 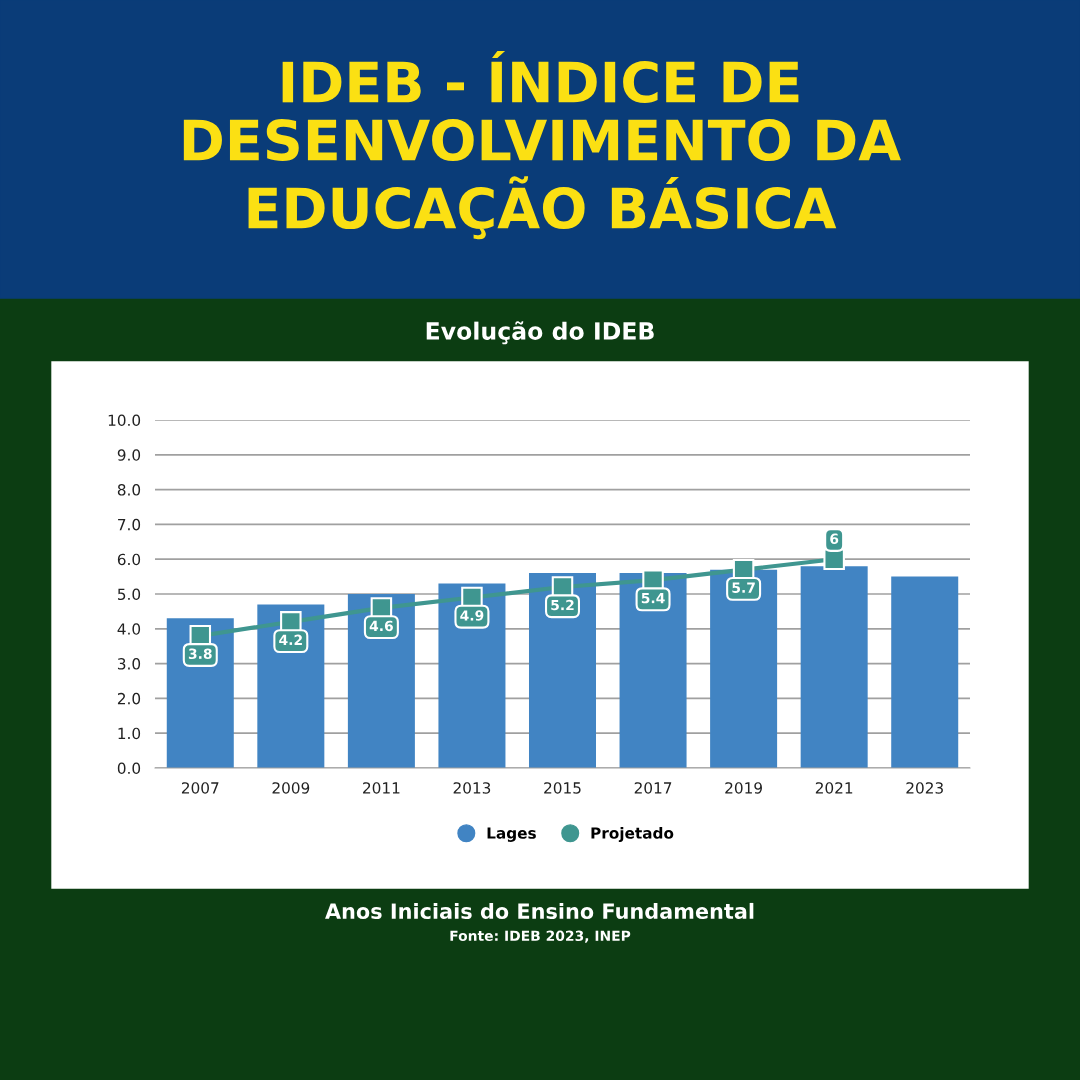 What do you see at coordinates (290, 639) in the screenshot?
I see `data-label: 4.2` at bounding box center [290, 639].